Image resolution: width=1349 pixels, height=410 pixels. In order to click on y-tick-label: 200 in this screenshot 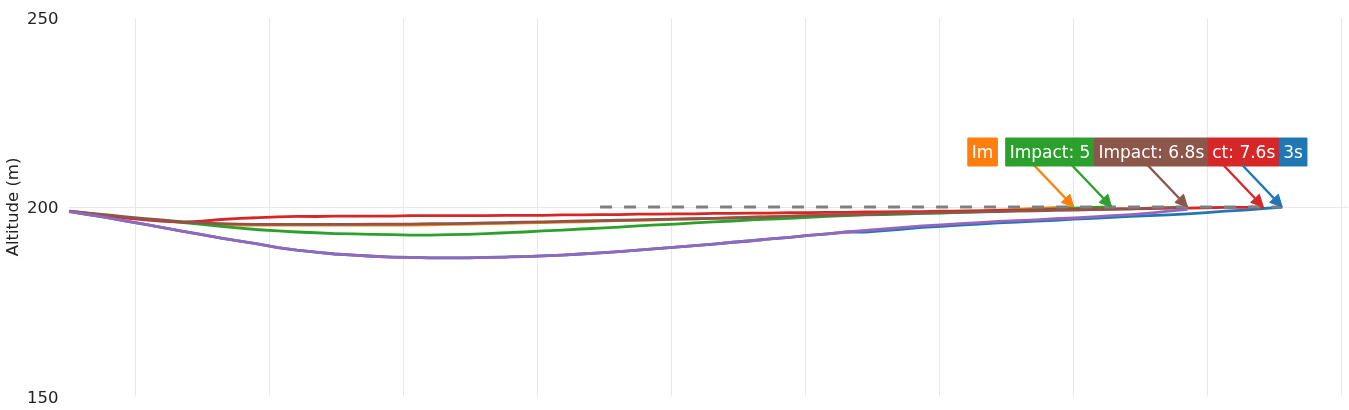, I will do `click(43, 207)`.